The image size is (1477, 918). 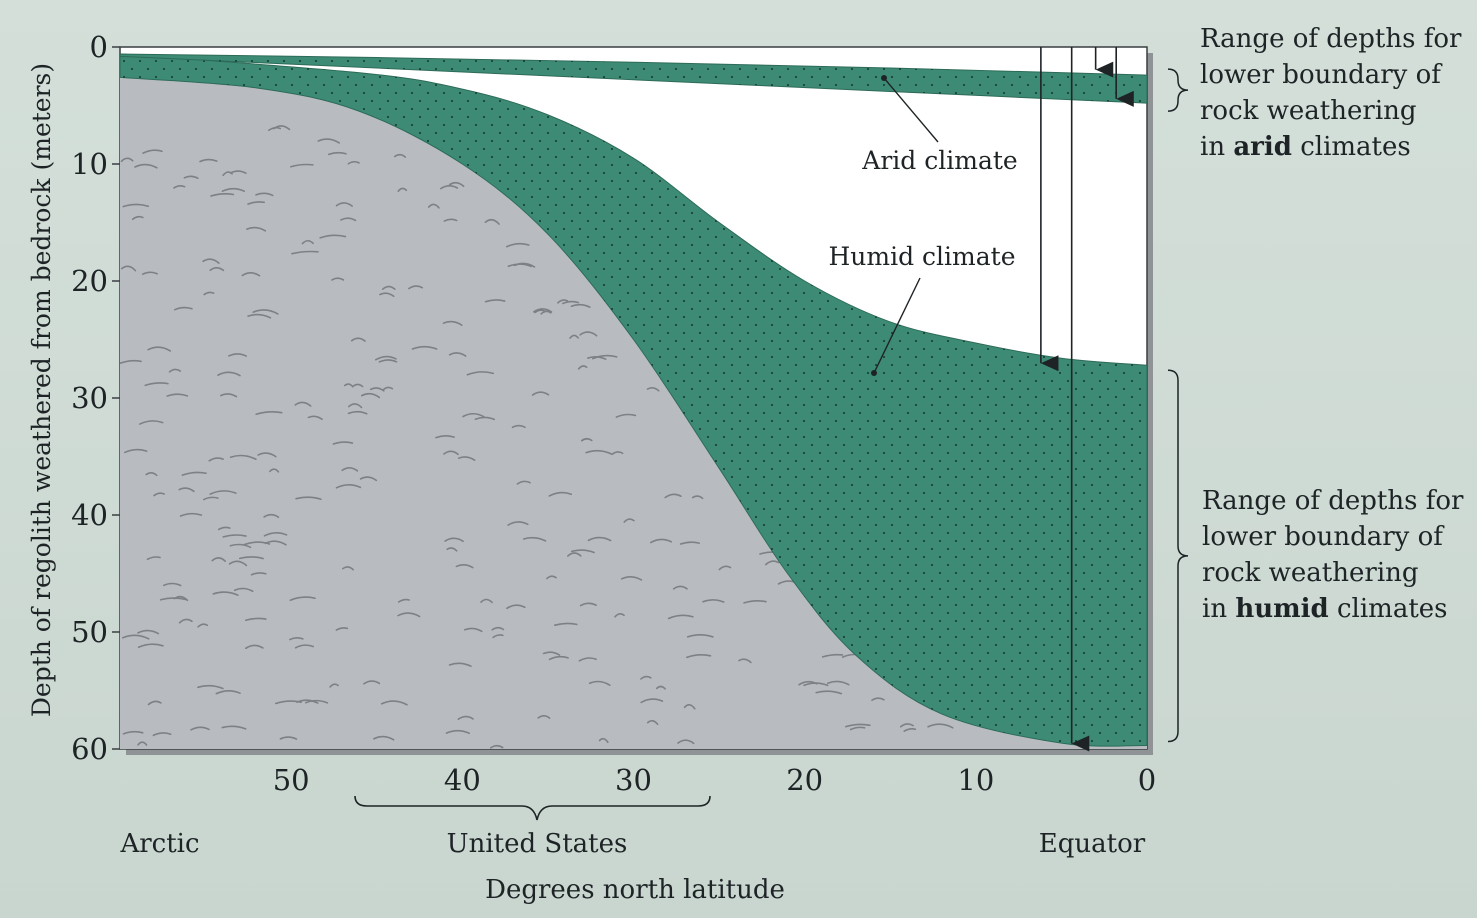 I want to click on x-tick-label: 0, so click(x=1147, y=780).